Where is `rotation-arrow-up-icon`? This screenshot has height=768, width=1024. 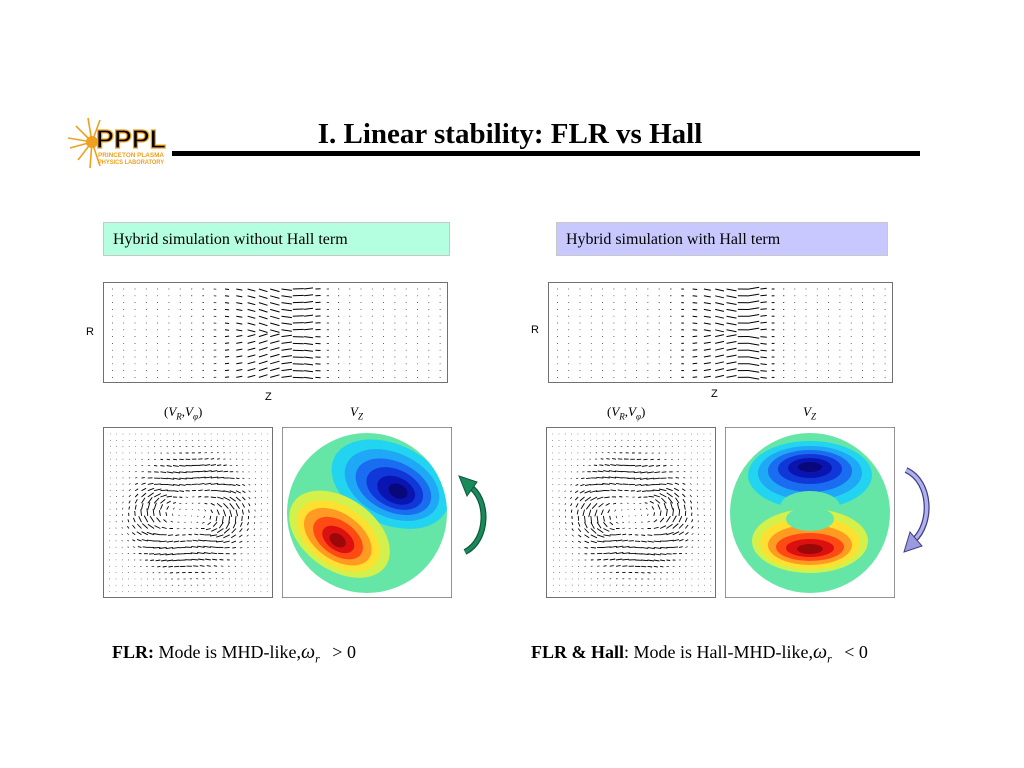
rotation-arrow-up-icon is located at coordinates (472, 515).